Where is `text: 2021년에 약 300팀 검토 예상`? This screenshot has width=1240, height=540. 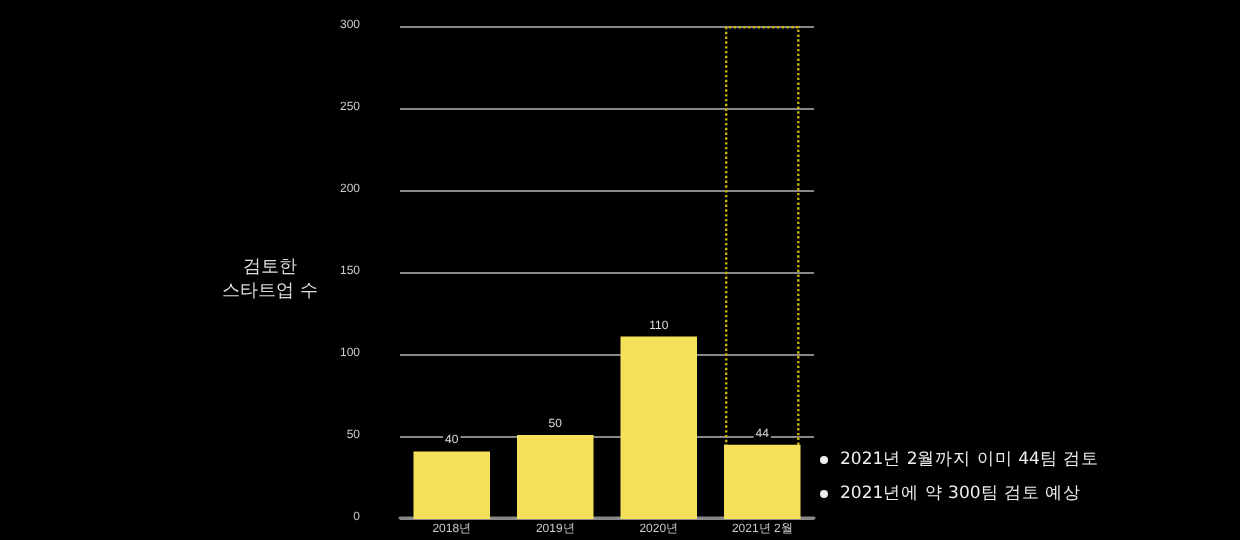
text: 2021년에 약 300팀 검토 예상 is located at coordinates (961, 495).